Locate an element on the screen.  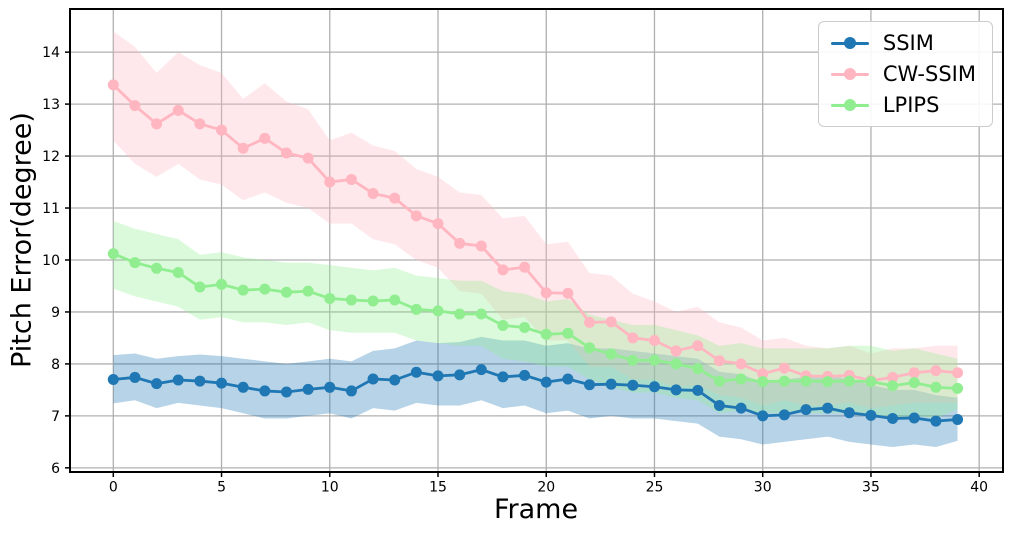
y-axis-label: Pitch Error(degree) is located at coordinates (22, 240).